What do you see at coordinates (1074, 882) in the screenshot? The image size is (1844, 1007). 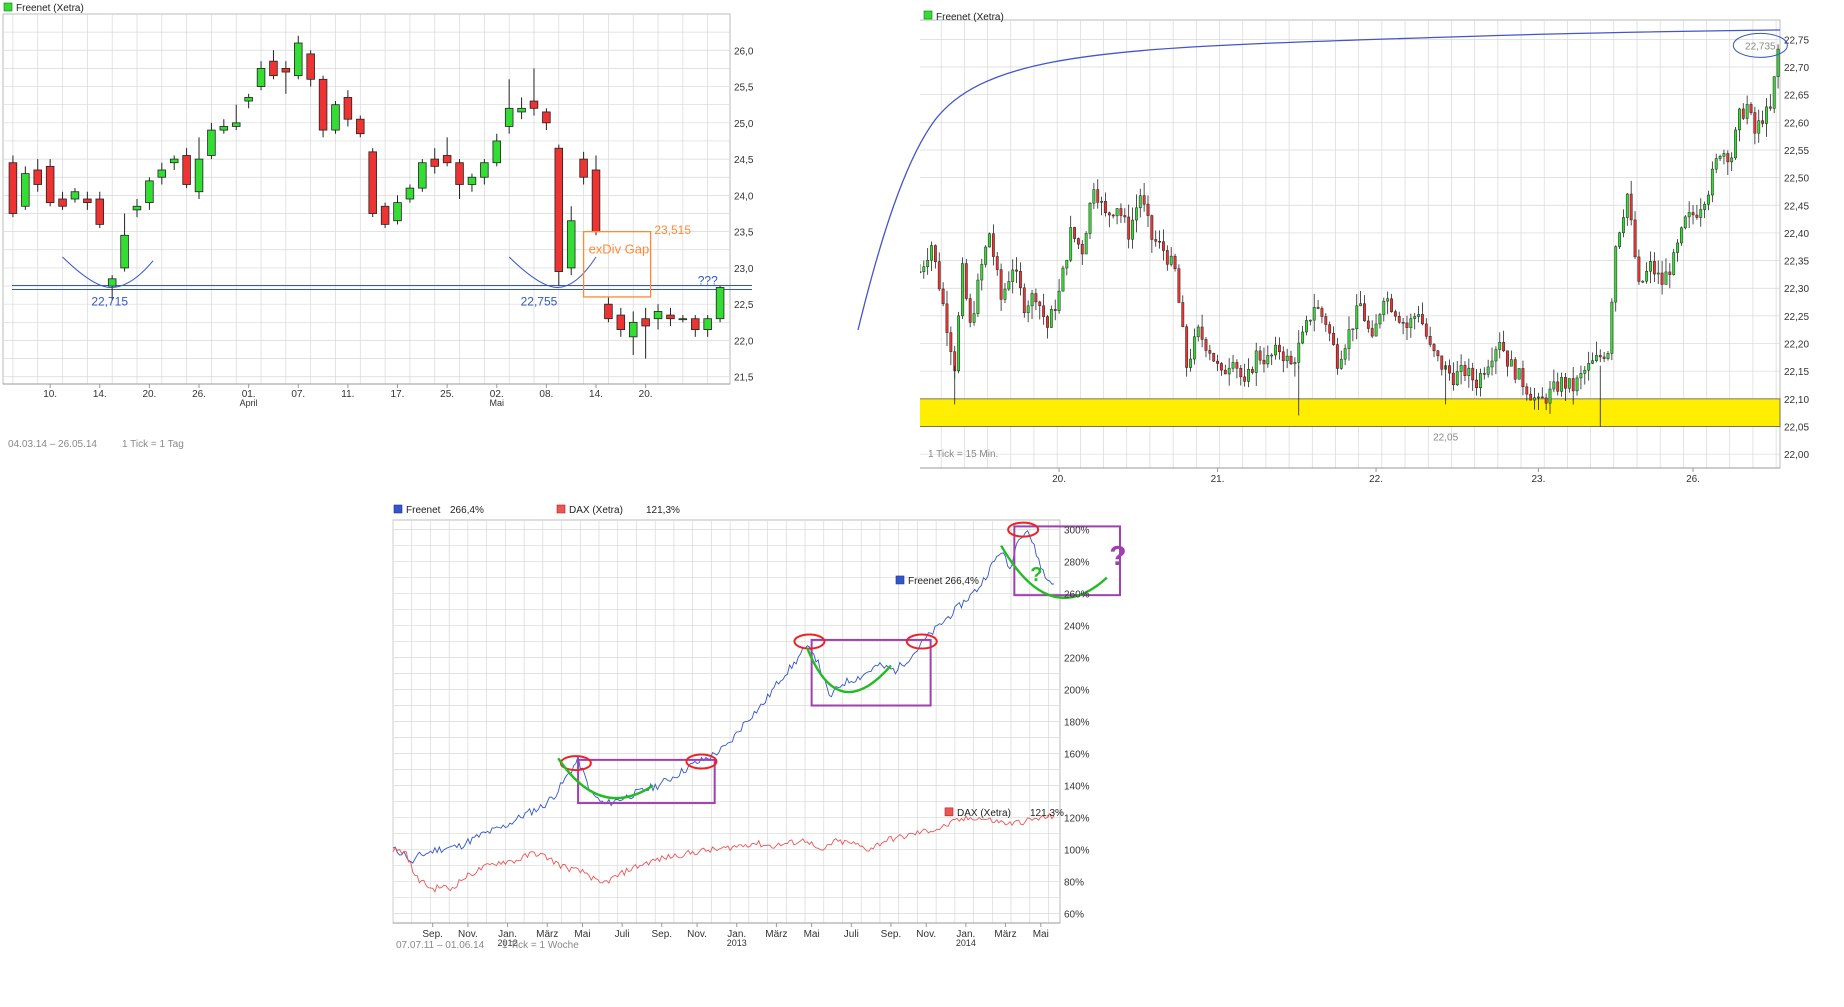 I see `y-tick-label: 80%` at bounding box center [1074, 882].